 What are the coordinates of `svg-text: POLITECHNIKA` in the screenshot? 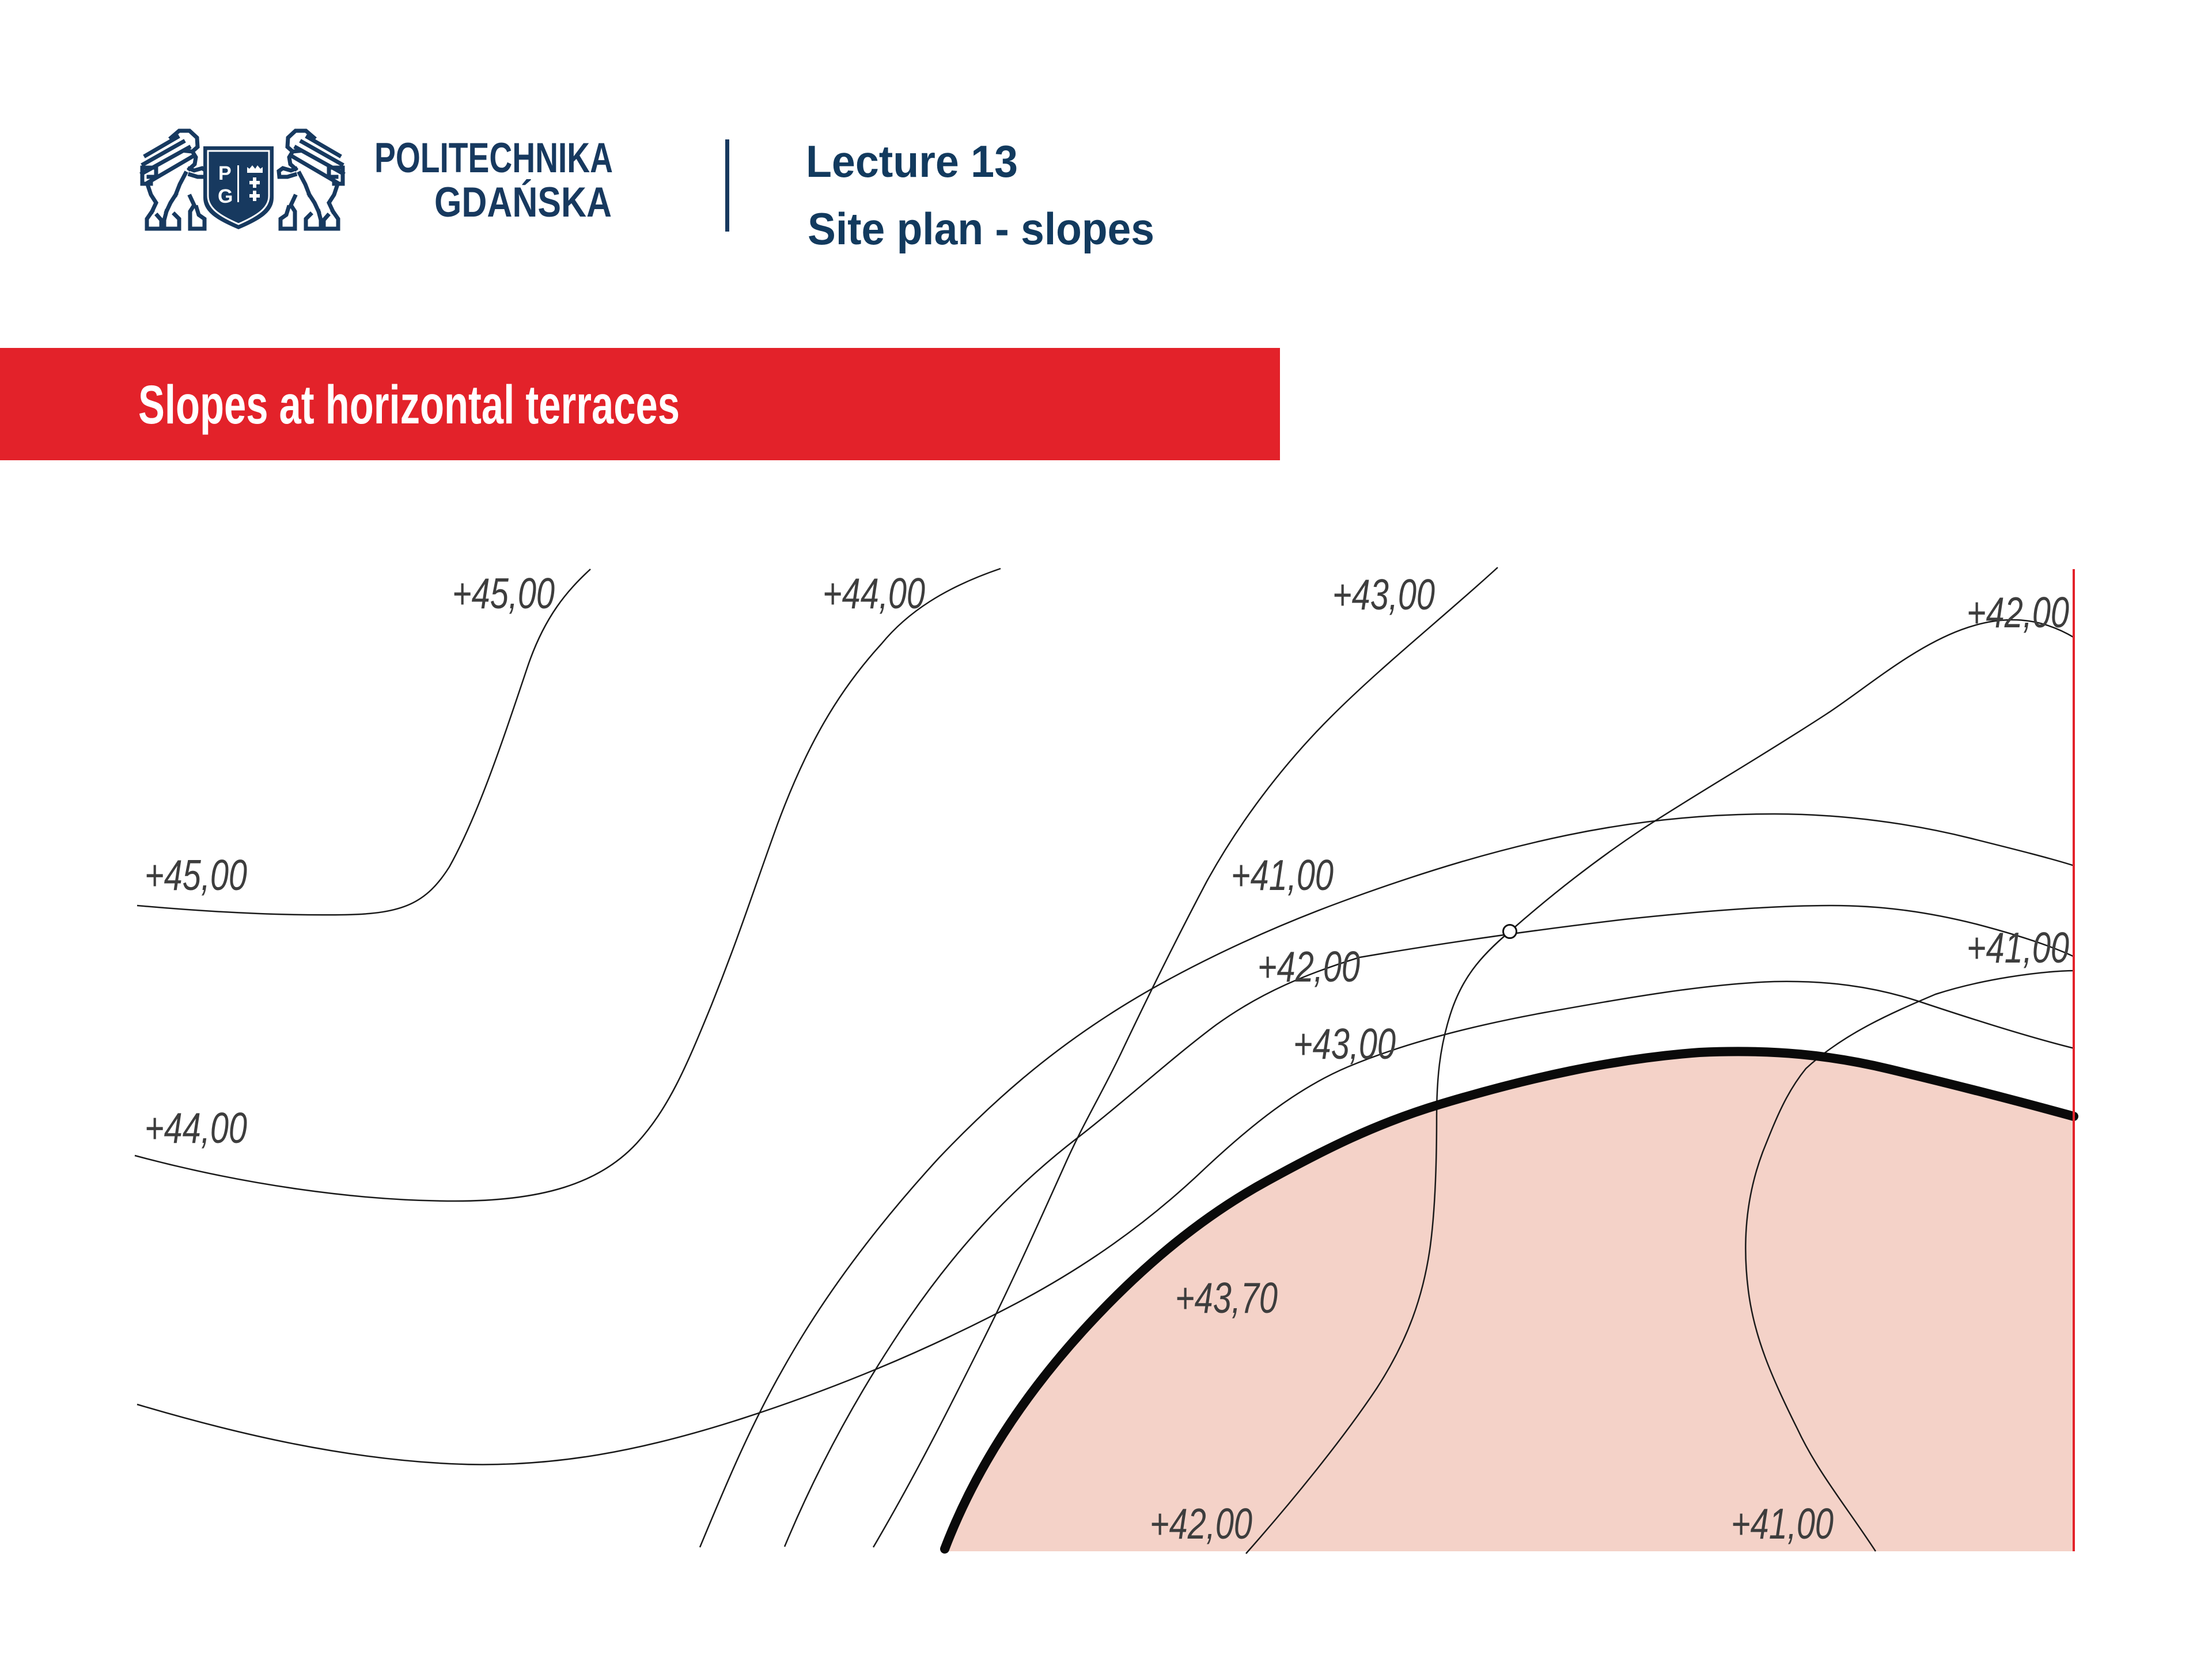 It's located at (493, 158).